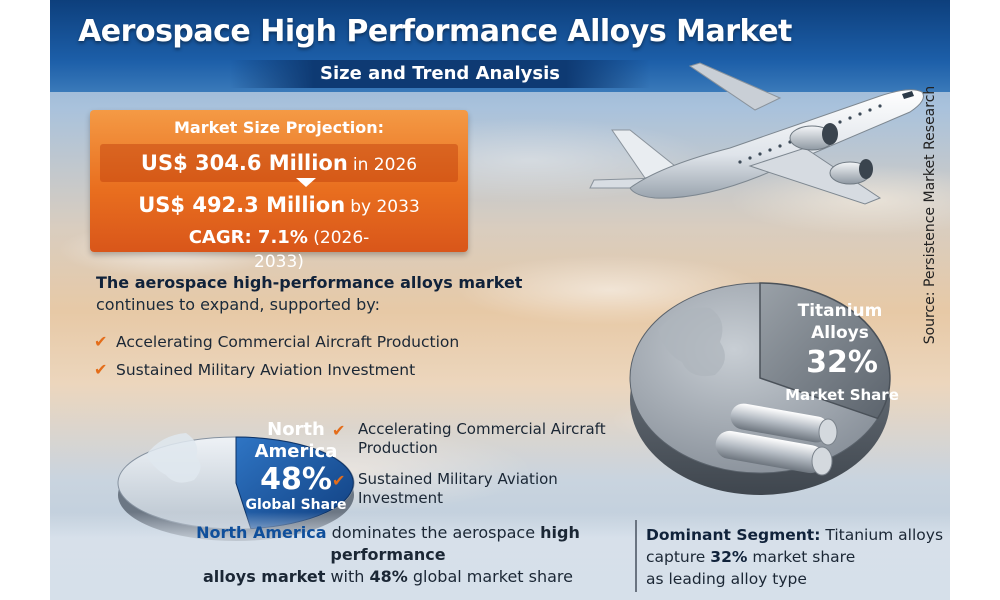  I want to click on cagr-period: (2026-2033), so click(312, 250).